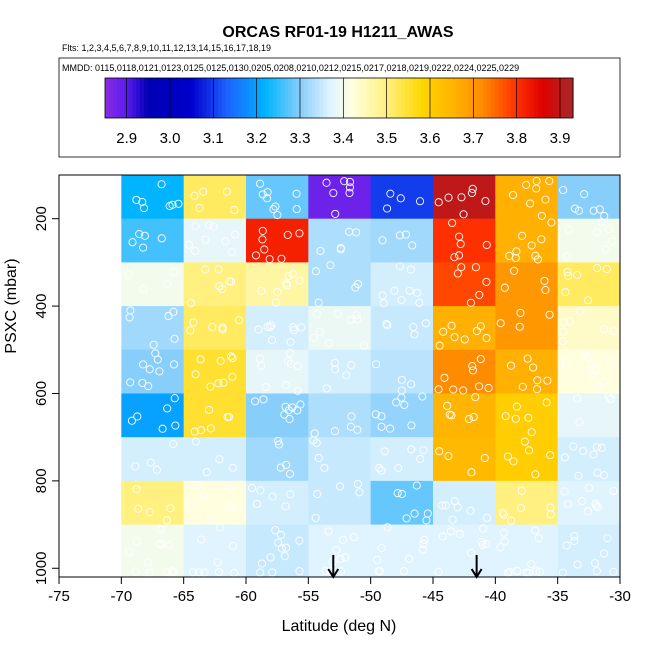  I want to click on x-tick-label: -75, so click(59, 596).